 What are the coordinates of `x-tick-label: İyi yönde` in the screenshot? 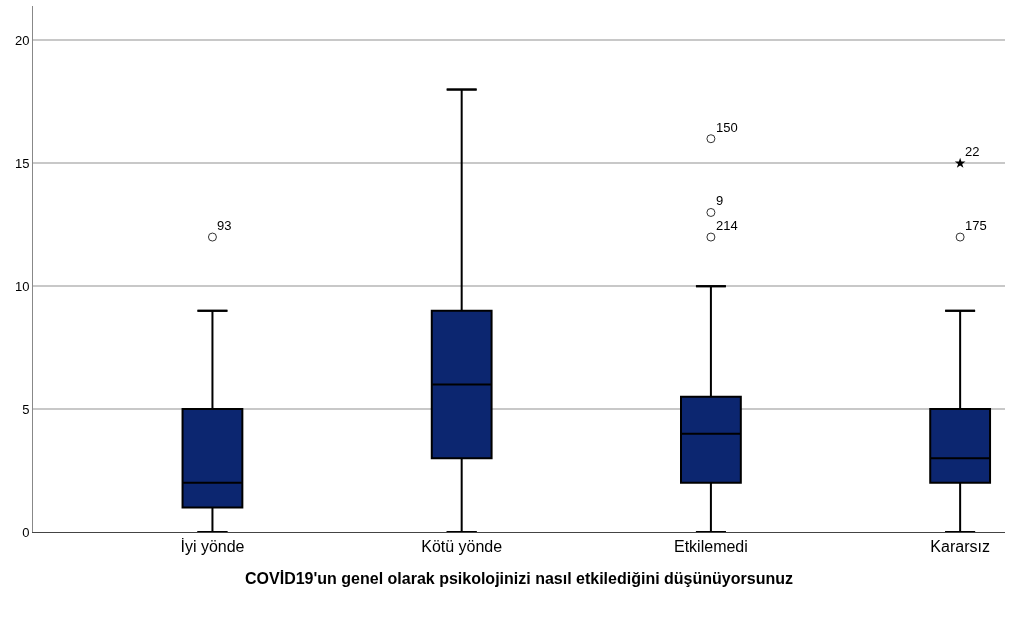 It's located at (212, 546).